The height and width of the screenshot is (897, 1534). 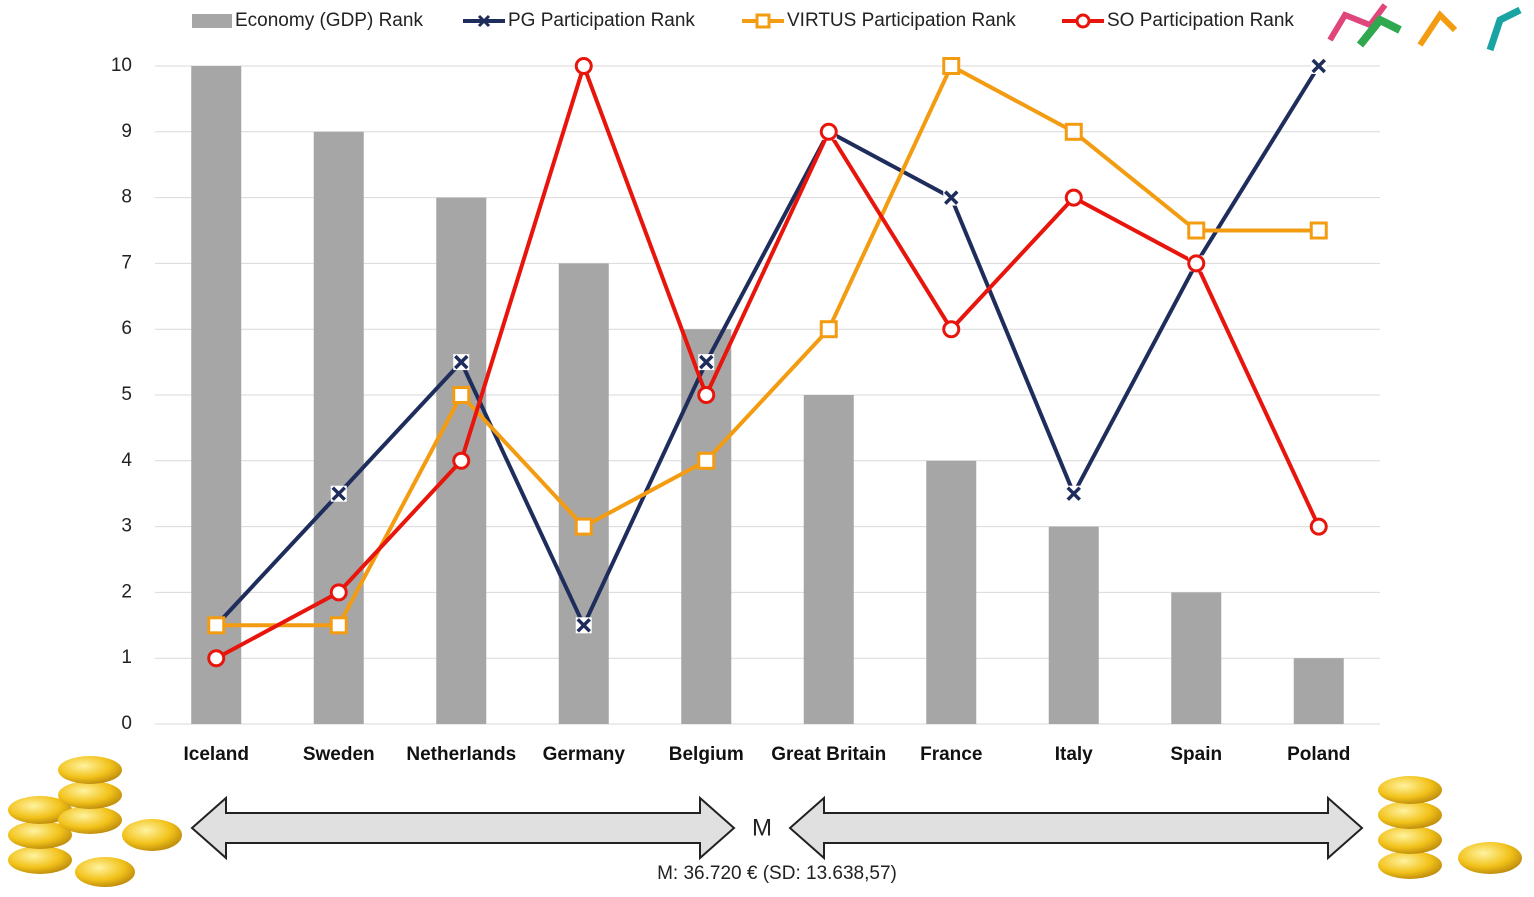 I want to click on arrow-left, so click(x=463, y=828).